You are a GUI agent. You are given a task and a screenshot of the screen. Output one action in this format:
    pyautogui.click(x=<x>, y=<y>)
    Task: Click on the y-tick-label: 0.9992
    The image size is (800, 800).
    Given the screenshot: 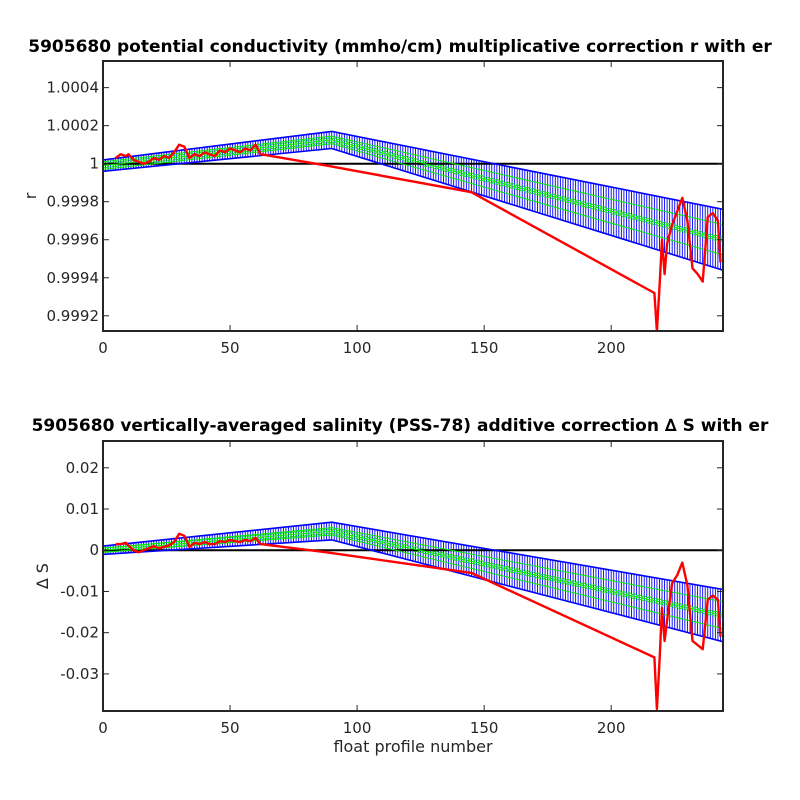 What is the action you would take?
    pyautogui.click(x=73, y=316)
    